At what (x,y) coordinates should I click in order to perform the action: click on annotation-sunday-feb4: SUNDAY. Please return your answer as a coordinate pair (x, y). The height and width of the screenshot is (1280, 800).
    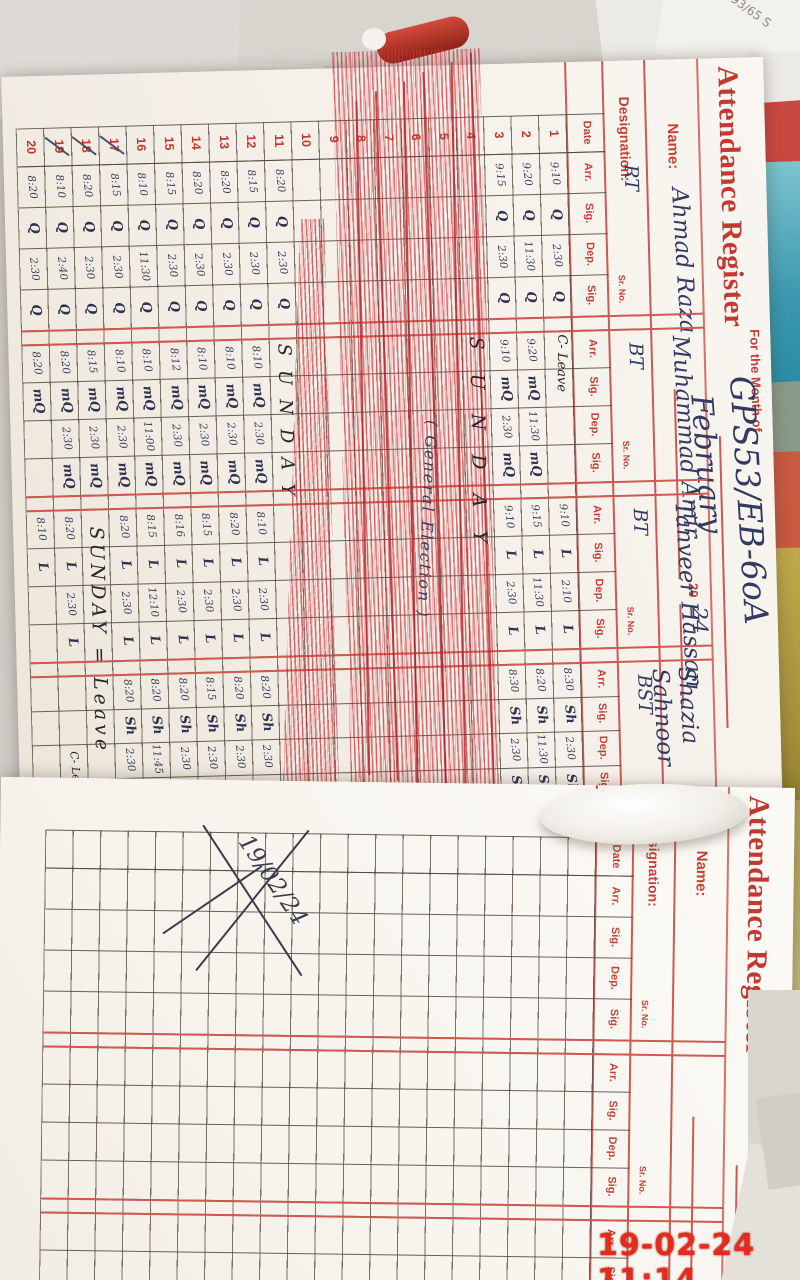
    Looking at the image, I should click on (478, 452).